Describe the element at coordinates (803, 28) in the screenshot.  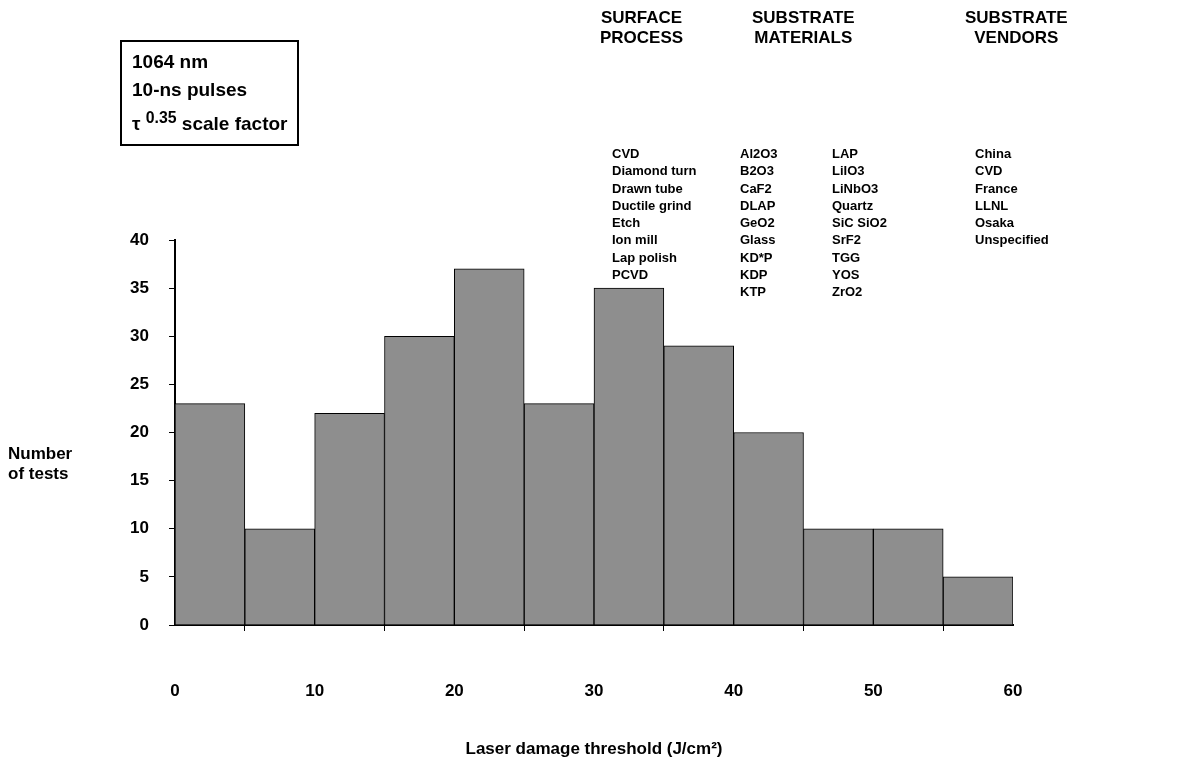
I see `text: SUBSTRATE MATERIALS` at that location.